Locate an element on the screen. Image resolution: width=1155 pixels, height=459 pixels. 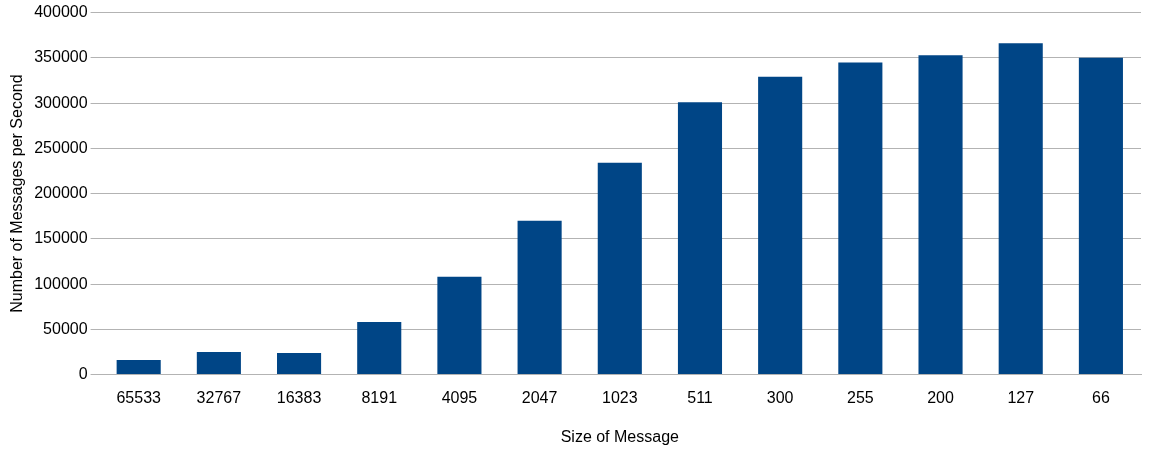
x-tick-label: 200 is located at coordinates (940, 397).